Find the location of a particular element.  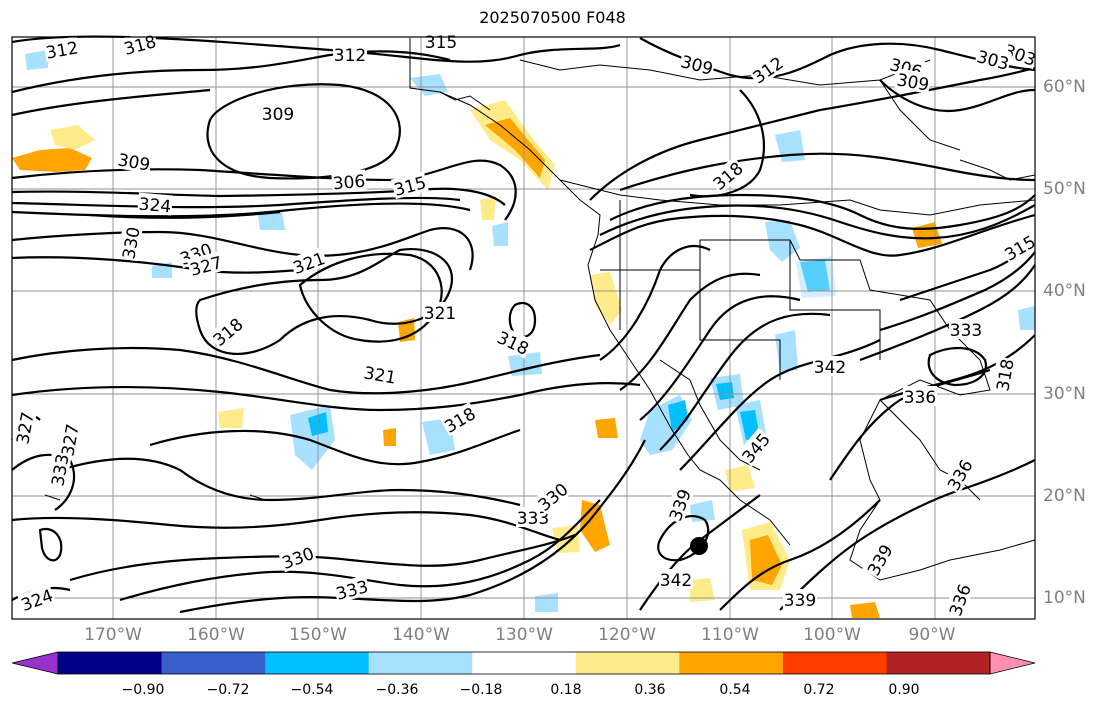

lat-label: 60°N is located at coordinates (1064, 87).